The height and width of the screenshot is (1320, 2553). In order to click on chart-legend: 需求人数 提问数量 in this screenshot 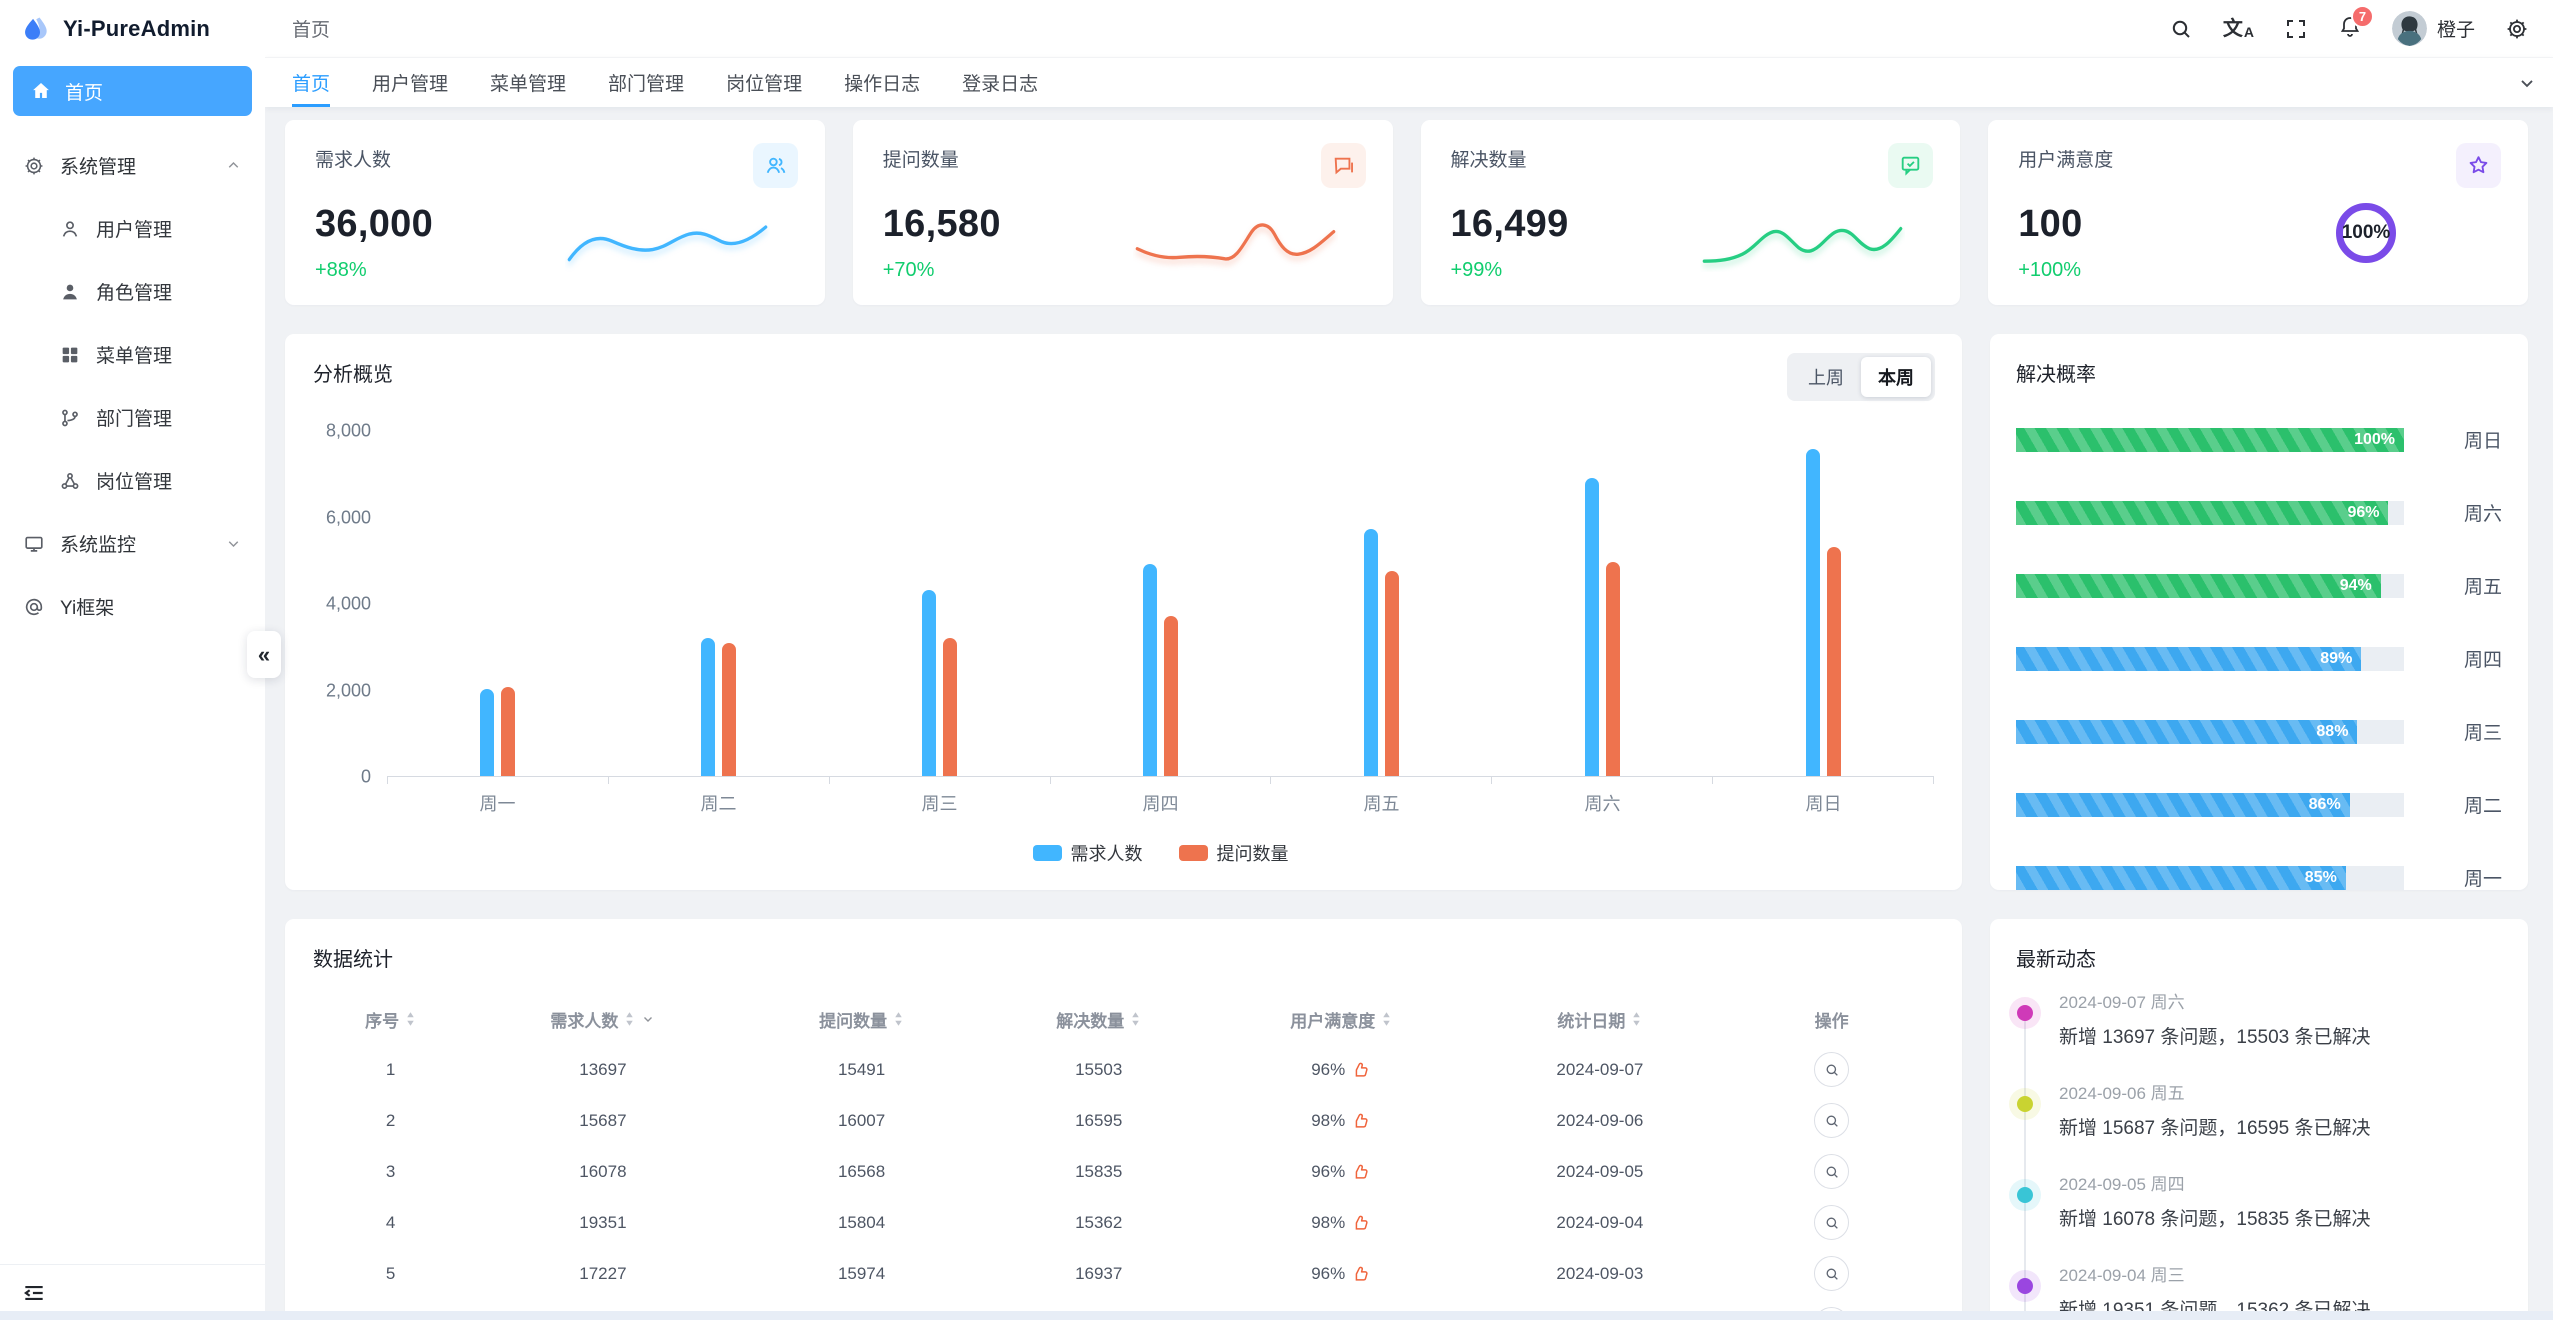, I will do `click(1160, 853)`.